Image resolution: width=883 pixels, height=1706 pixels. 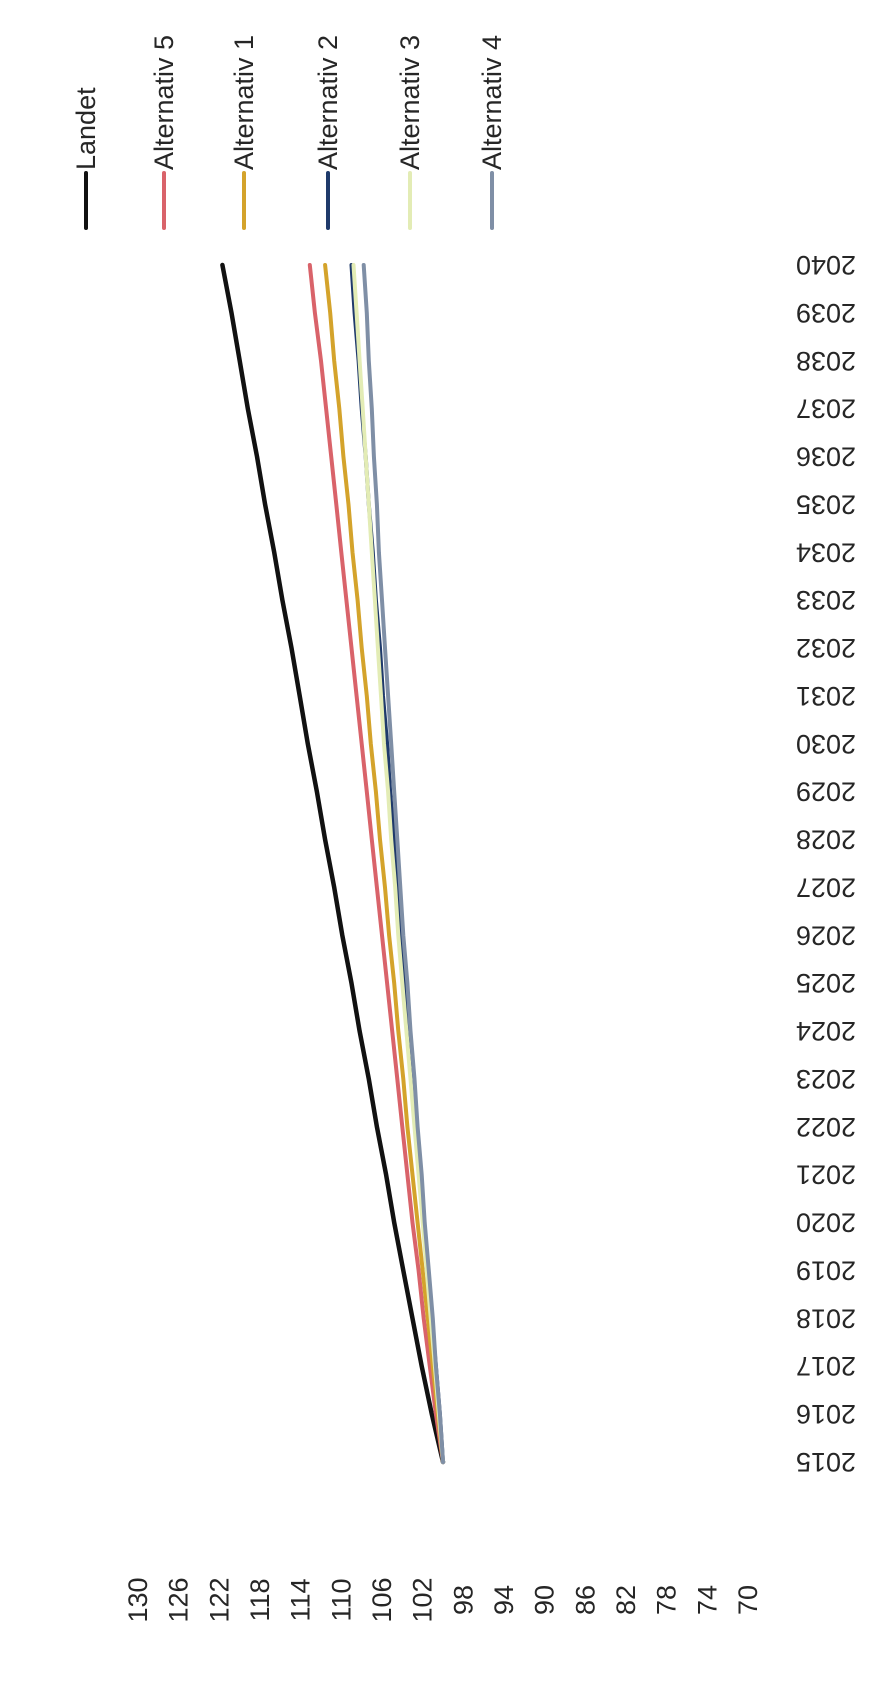 I want to click on x-tick-label: 2021, so click(x=826, y=1175).